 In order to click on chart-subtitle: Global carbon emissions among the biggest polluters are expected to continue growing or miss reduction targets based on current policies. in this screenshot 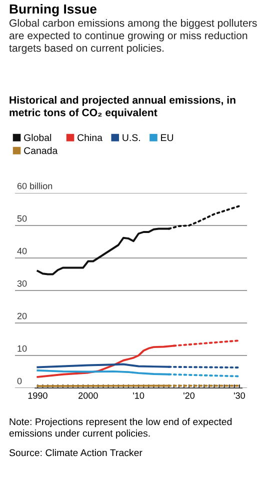, I will do `click(133, 36)`.